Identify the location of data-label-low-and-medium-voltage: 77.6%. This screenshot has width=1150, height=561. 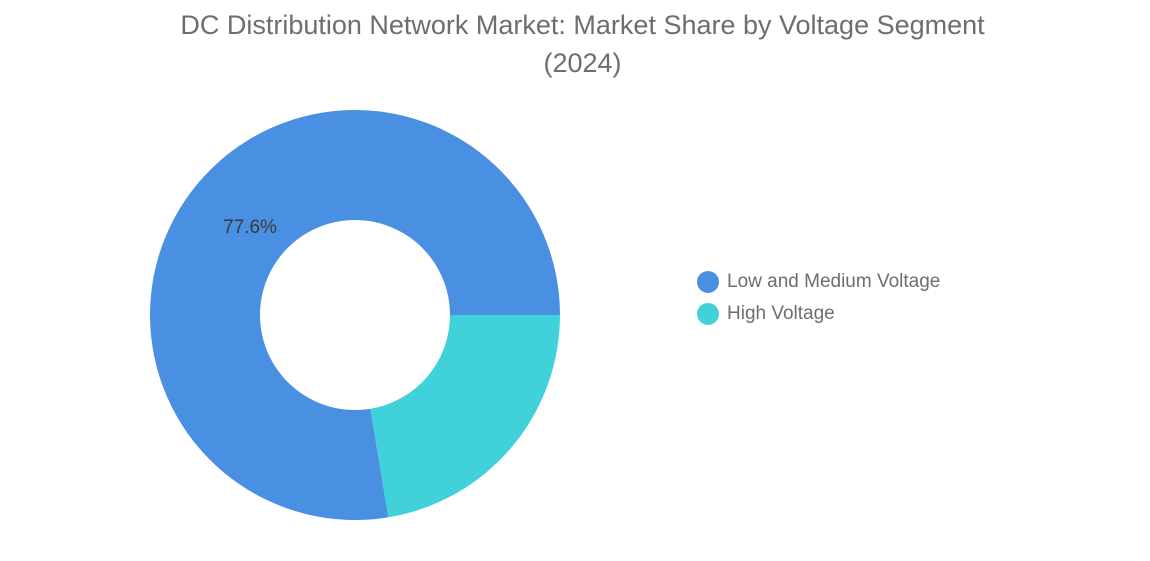
(250, 227).